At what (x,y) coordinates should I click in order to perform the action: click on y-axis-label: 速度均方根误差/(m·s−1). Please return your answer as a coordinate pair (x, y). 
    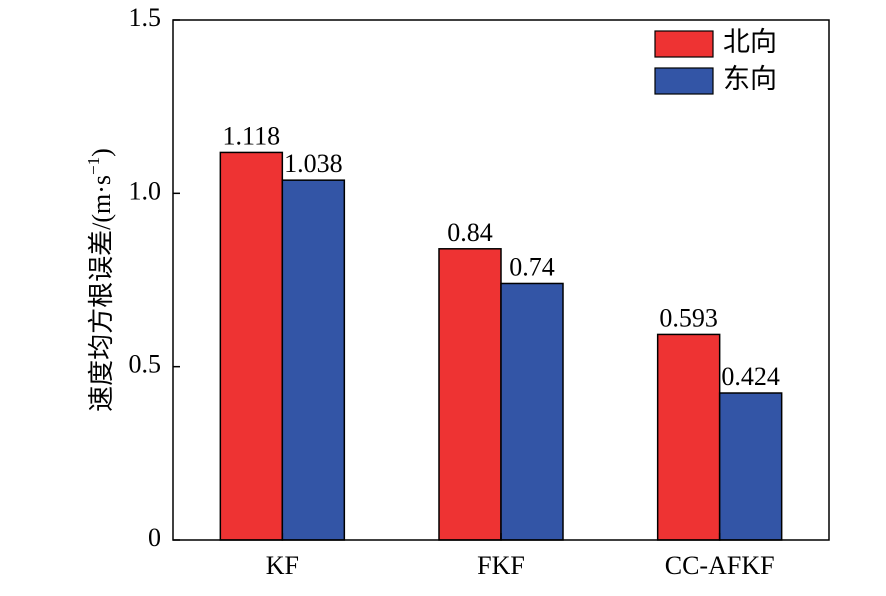
    Looking at the image, I should click on (100, 280).